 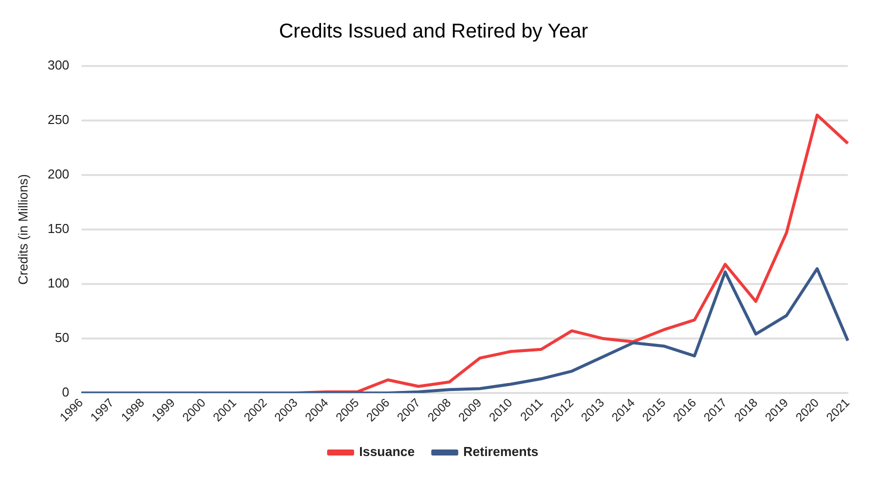 I want to click on chart-title: Credits Issued and Retired by Year, so click(x=433, y=31).